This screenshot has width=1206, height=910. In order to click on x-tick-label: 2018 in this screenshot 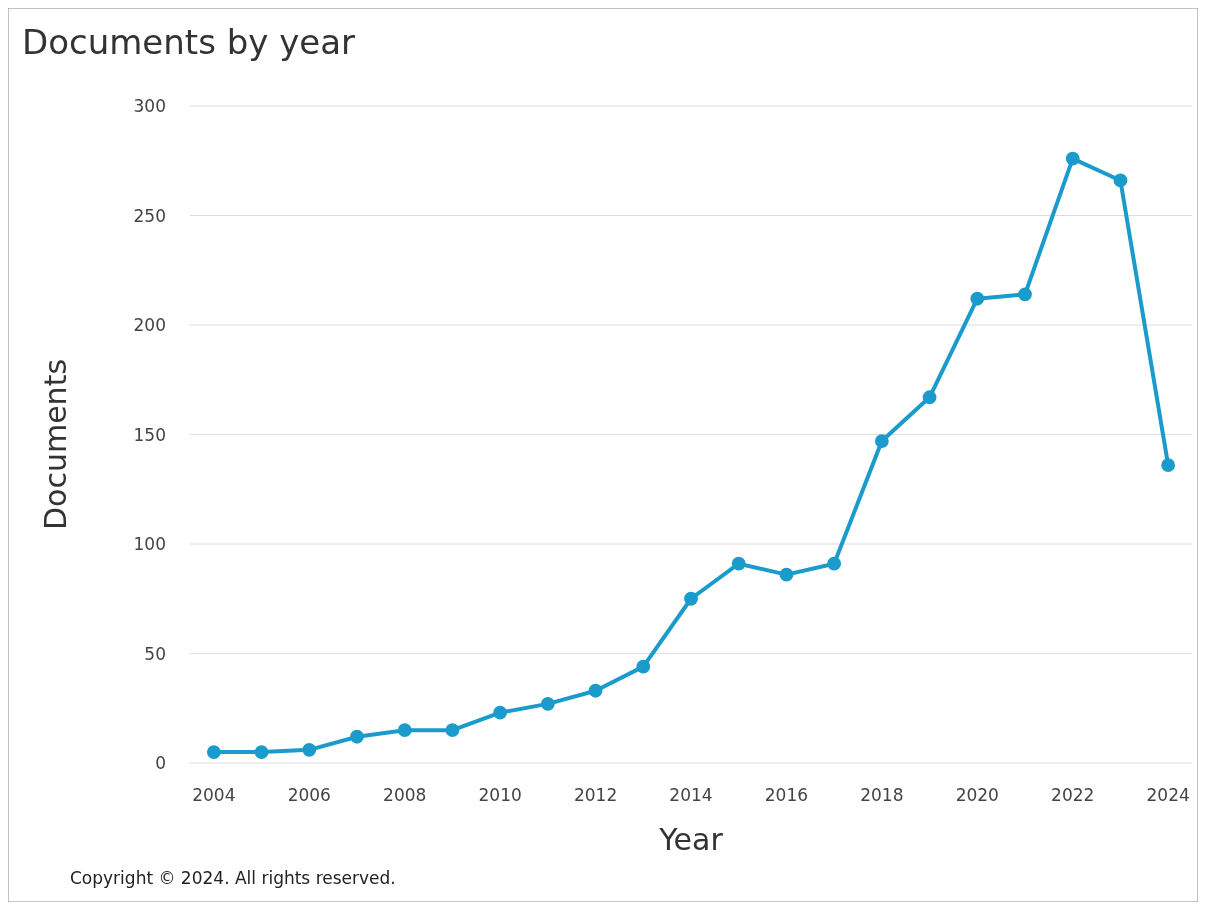, I will do `click(882, 795)`.